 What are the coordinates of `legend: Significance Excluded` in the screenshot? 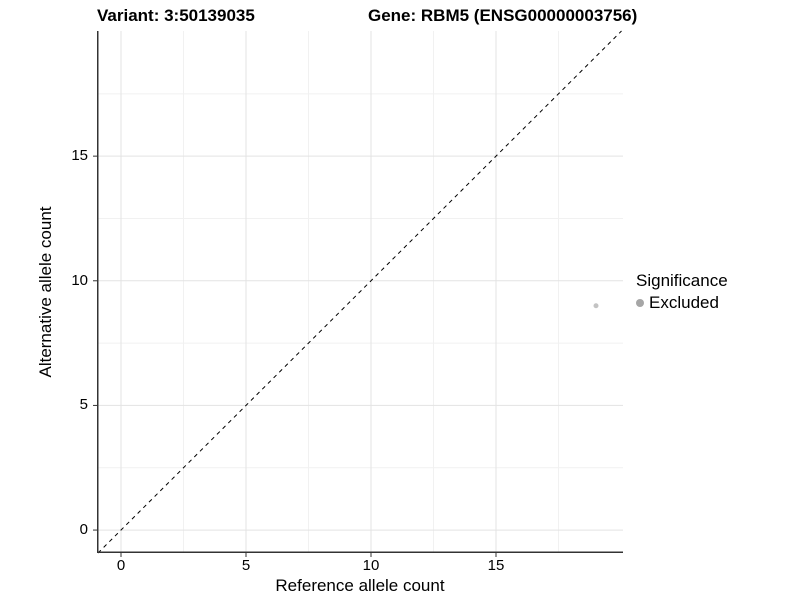 It's located at (682, 292).